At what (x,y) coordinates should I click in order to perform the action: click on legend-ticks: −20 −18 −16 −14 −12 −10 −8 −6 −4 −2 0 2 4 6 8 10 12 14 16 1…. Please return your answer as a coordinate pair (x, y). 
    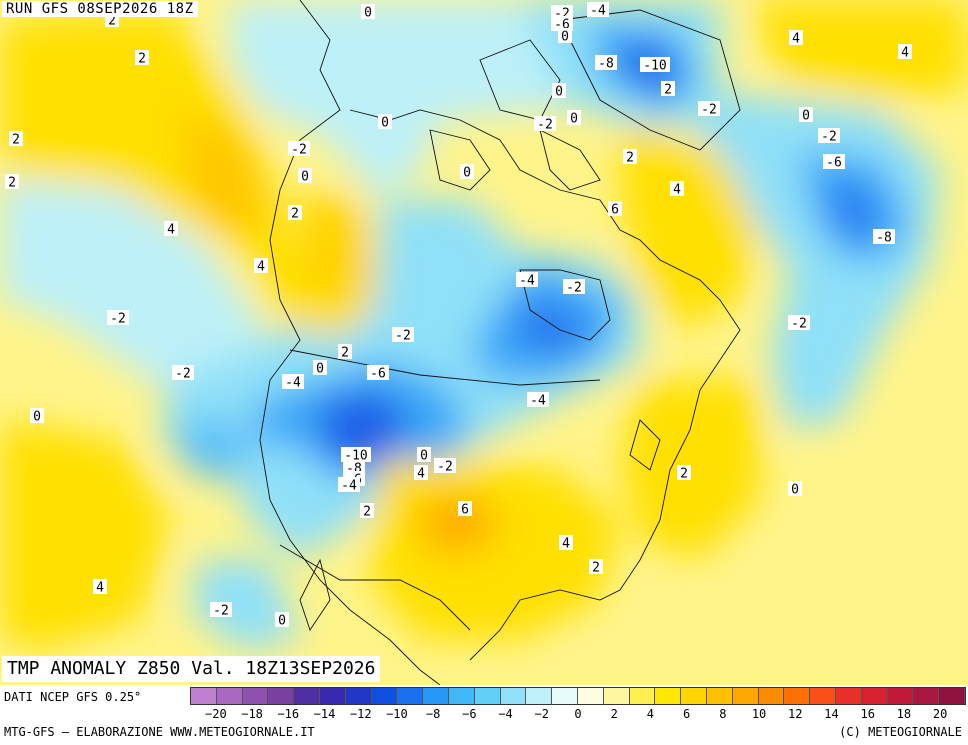
    Looking at the image, I should click on (578, 715).